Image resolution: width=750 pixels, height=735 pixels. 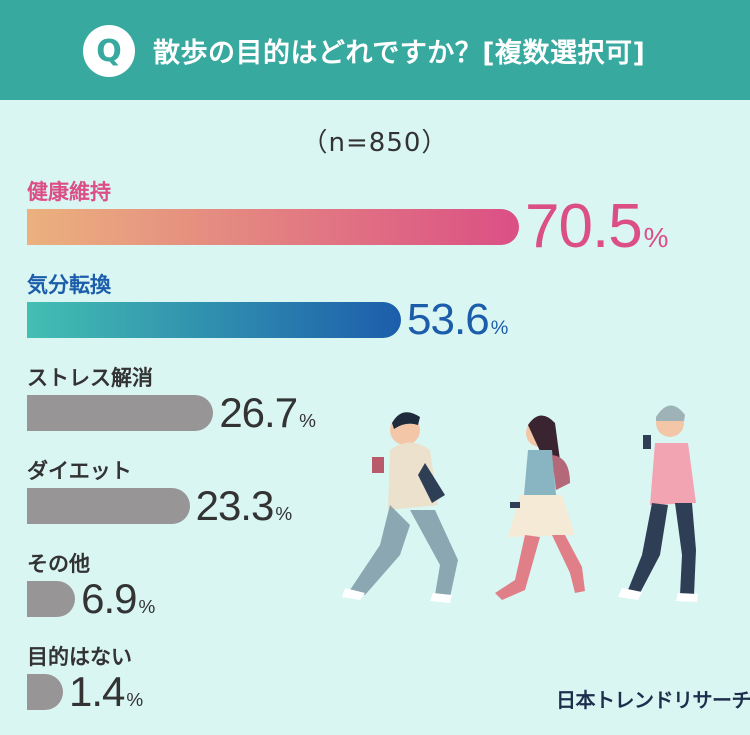 I want to click on value-label: 1.4%, so click(x=106, y=691).